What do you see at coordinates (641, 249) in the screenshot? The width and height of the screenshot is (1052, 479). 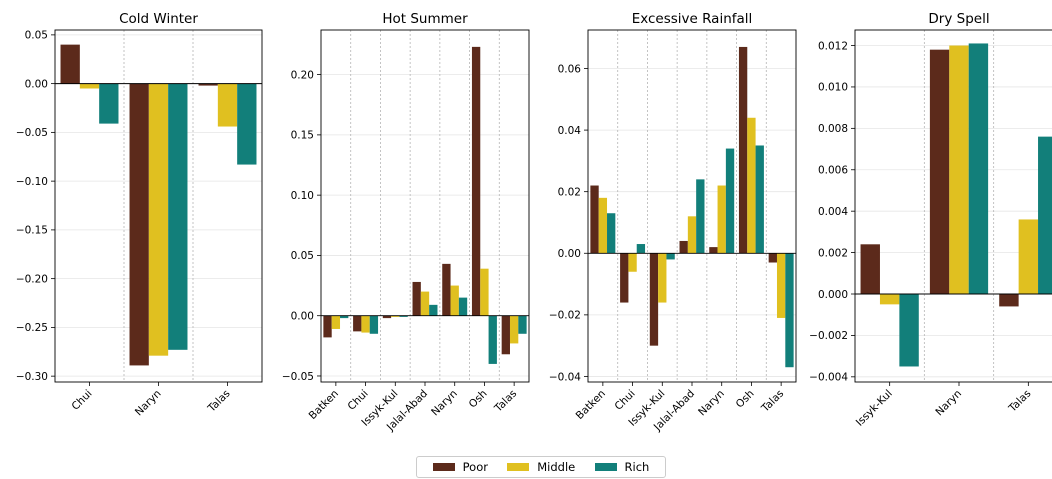 I see `bar-excessive-rainfall-chui-rich` at bounding box center [641, 249].